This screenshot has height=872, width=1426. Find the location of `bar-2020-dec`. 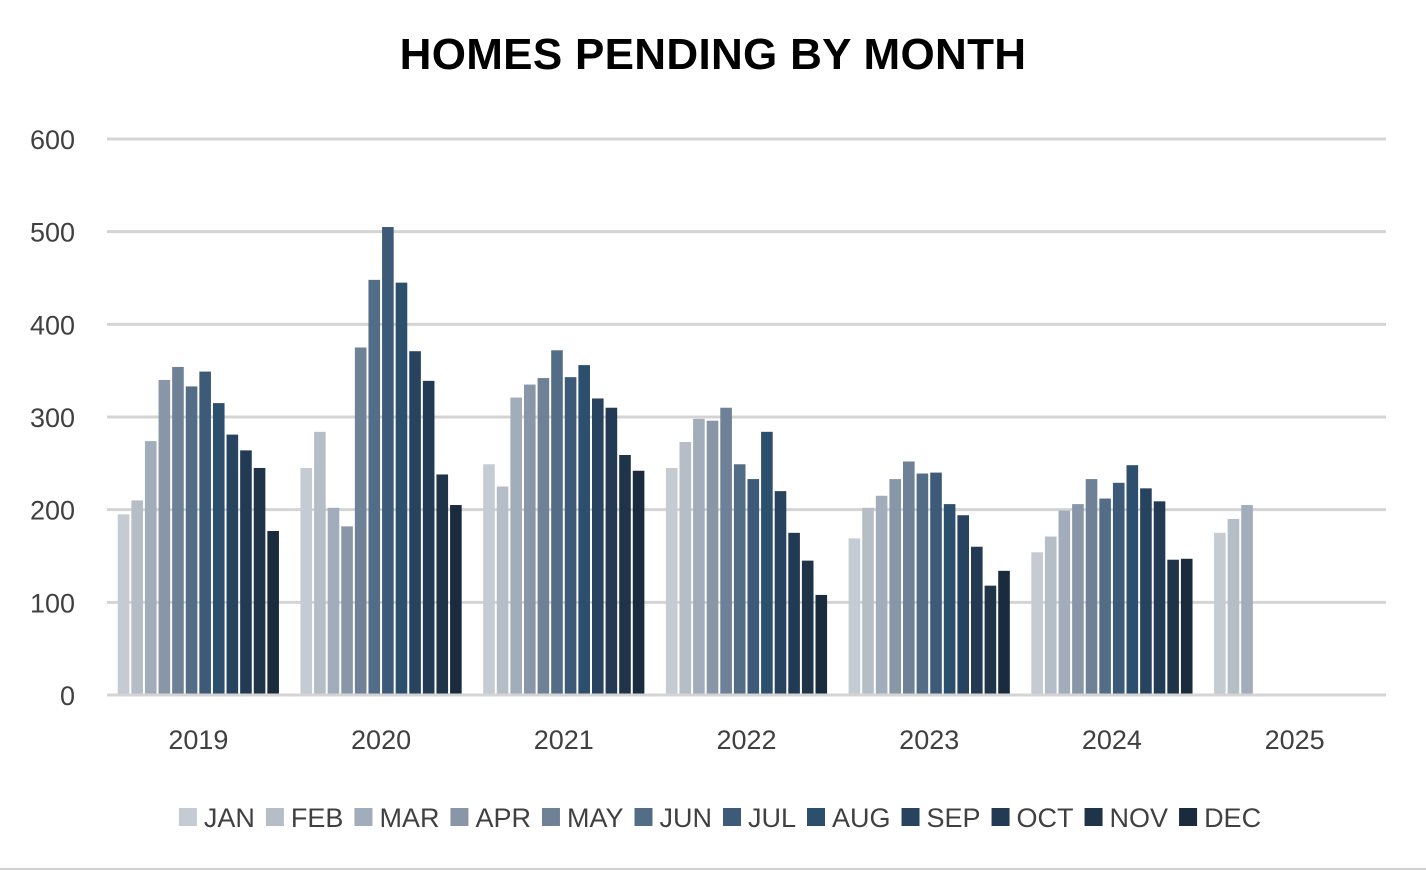

bar-2020-dec is located at coordinates (456, 600).